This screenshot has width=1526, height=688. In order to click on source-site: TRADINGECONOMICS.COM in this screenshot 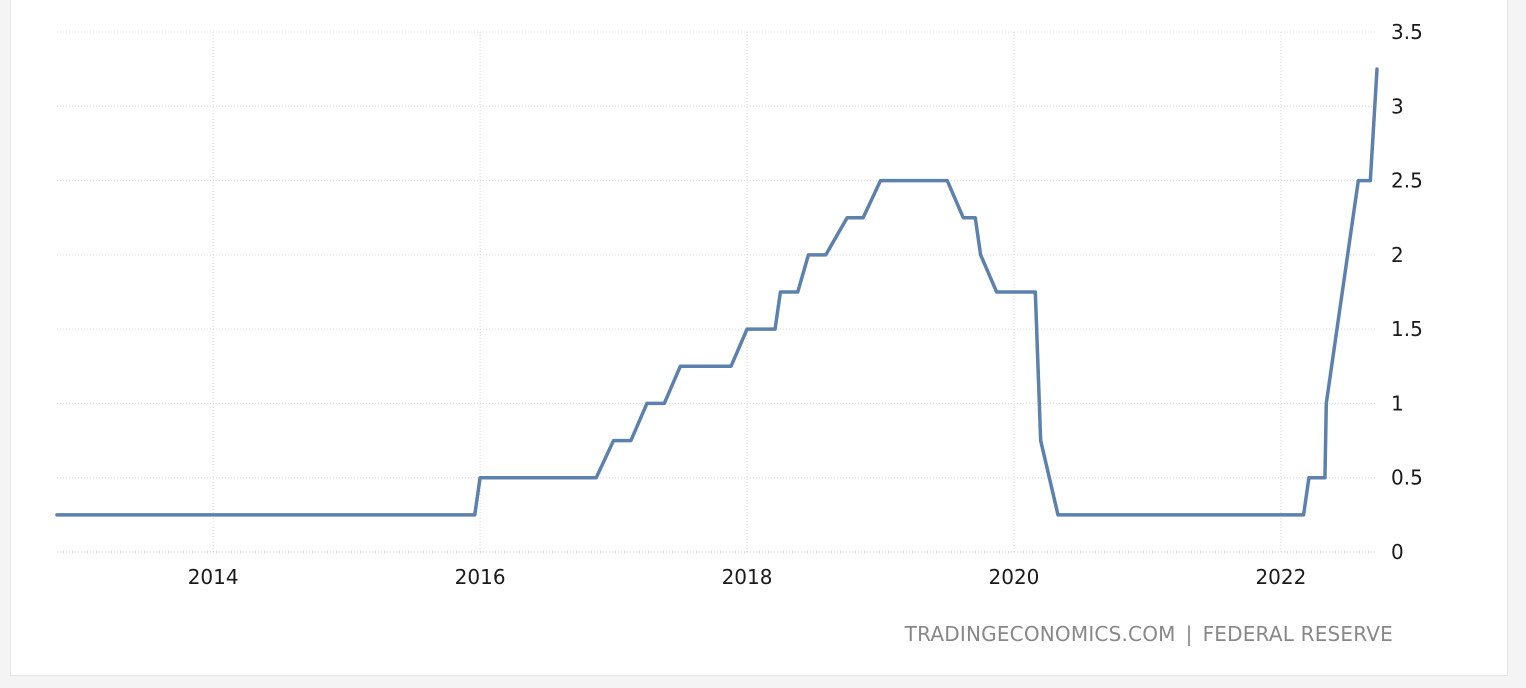, I will do `click(1040, 634)`.